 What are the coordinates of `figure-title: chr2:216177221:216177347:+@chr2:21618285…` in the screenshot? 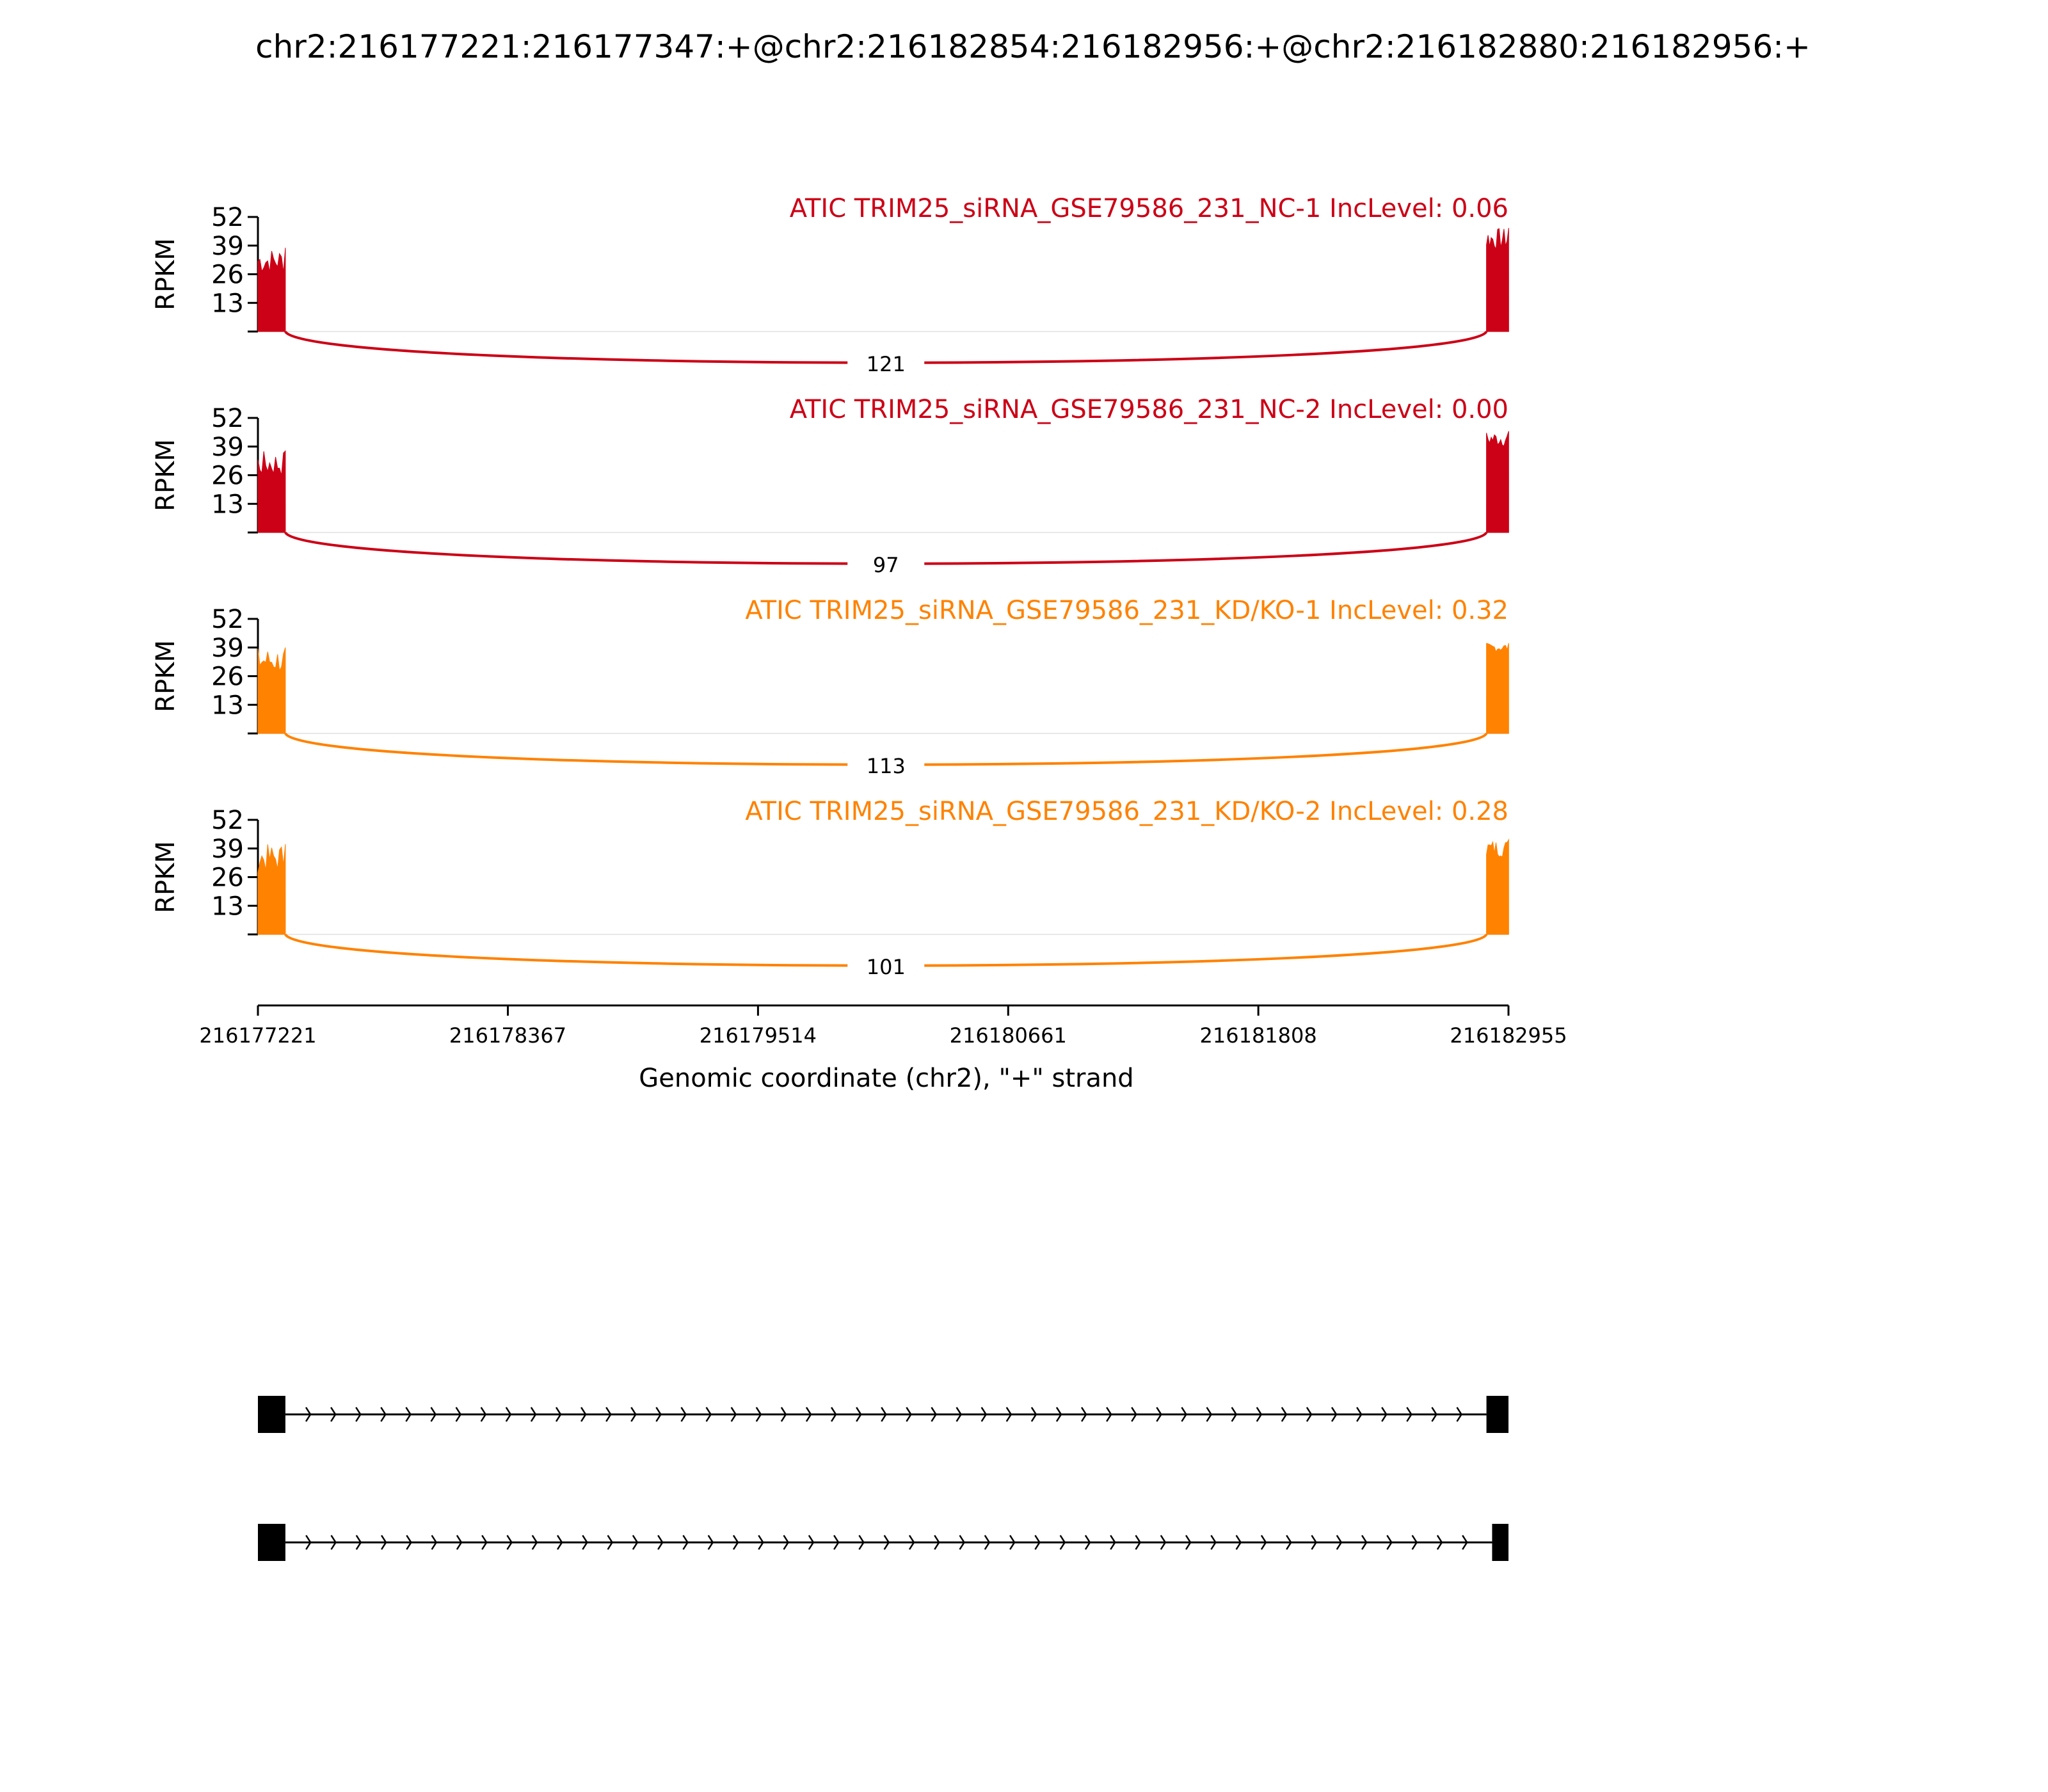 It's located at (1033, 46).